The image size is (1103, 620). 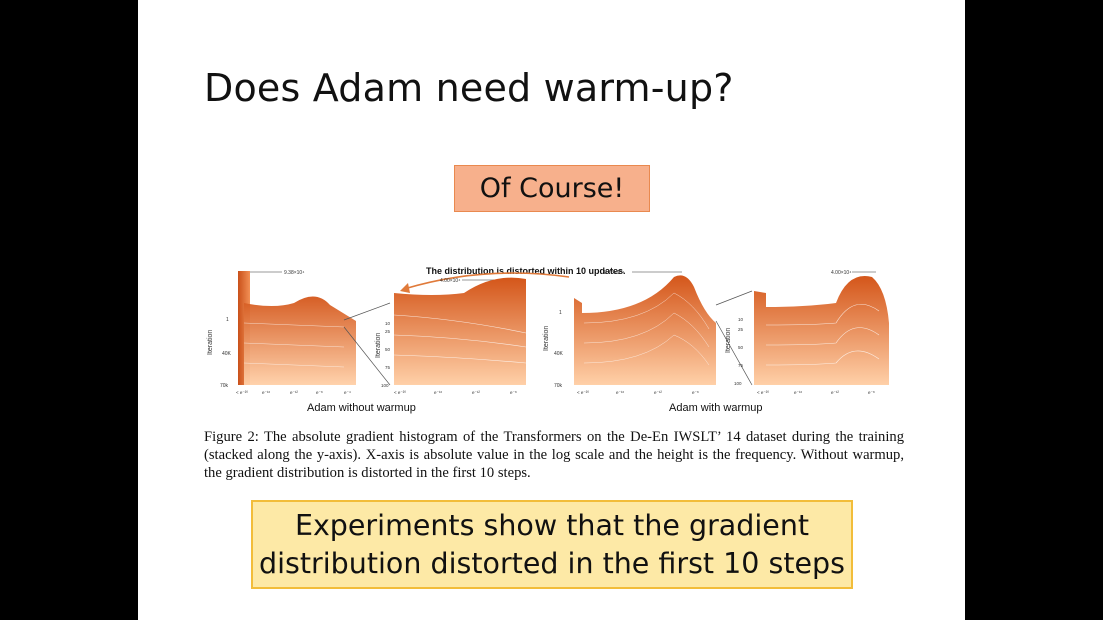 I want to click on left-main-y-tick: 40K, so click(x=227, y=354).